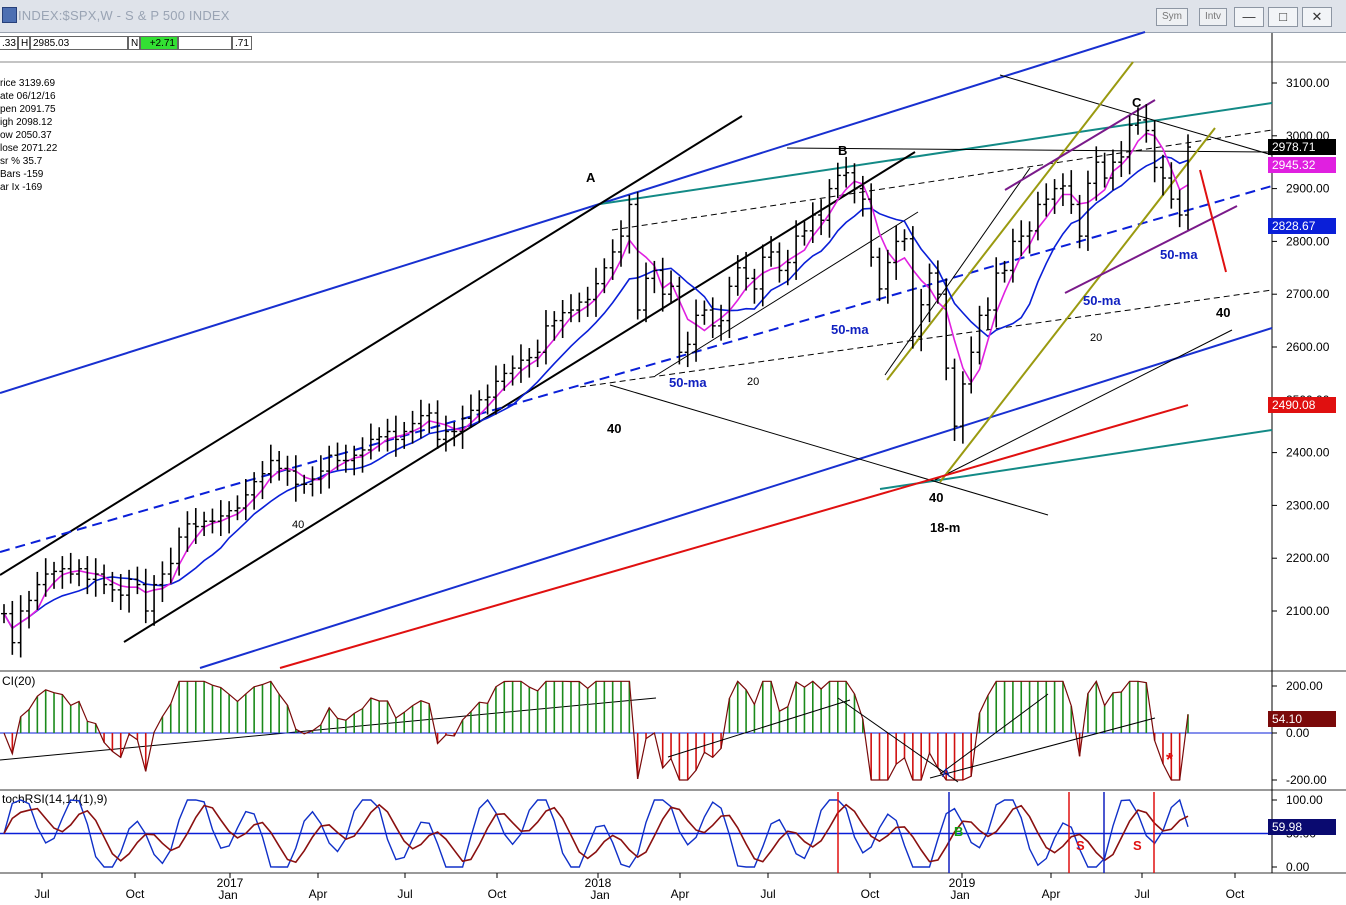  I want to click on y-tick-label: 3100.00, so click(1308, 83).